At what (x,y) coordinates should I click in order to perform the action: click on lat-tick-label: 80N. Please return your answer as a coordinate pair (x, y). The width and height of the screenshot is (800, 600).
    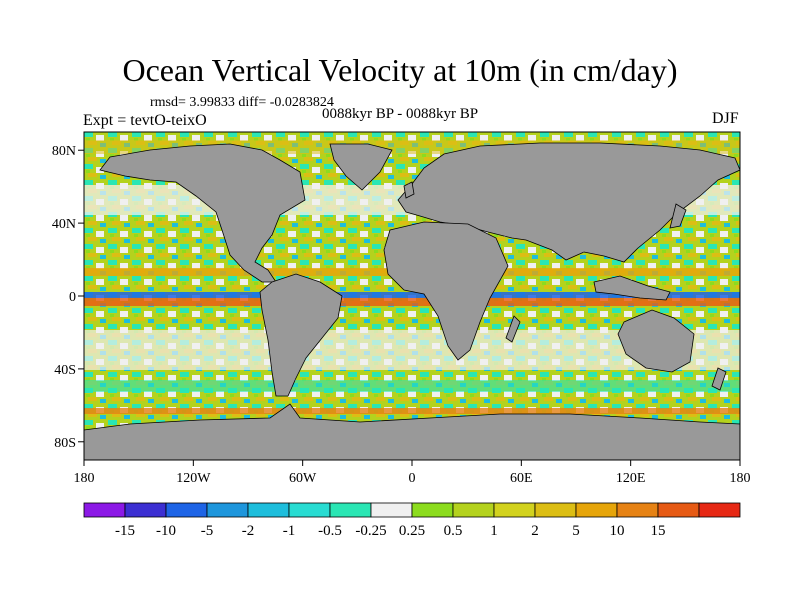
    Looking at the image, I should click on (64, 151).